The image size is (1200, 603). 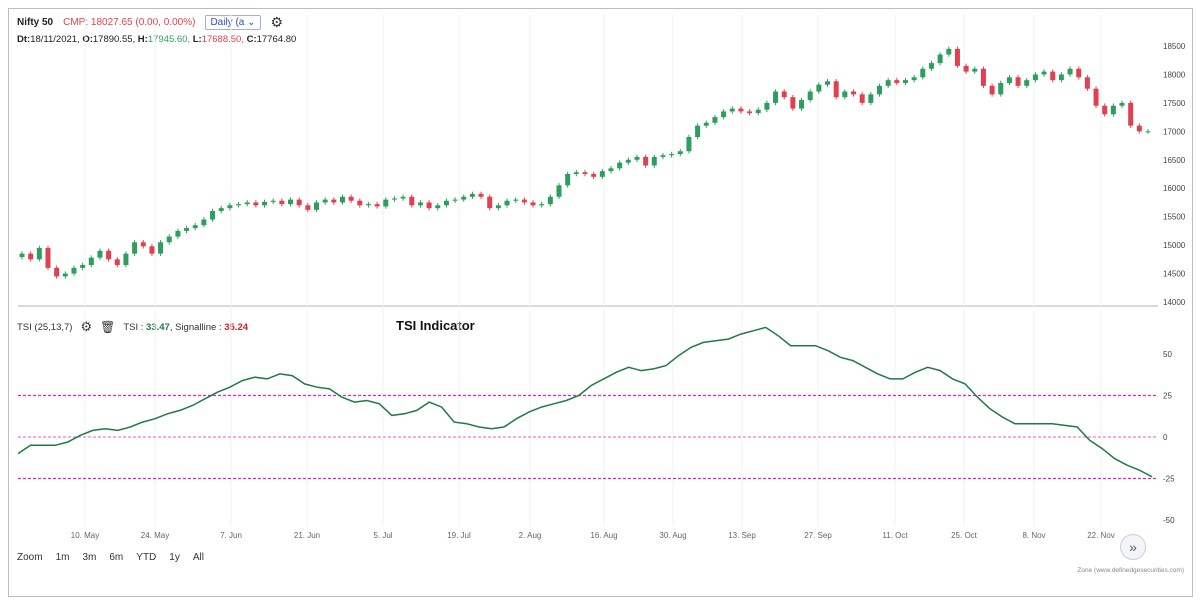 I want to click on signal-value: 35.24, so click(x=236, y=327).